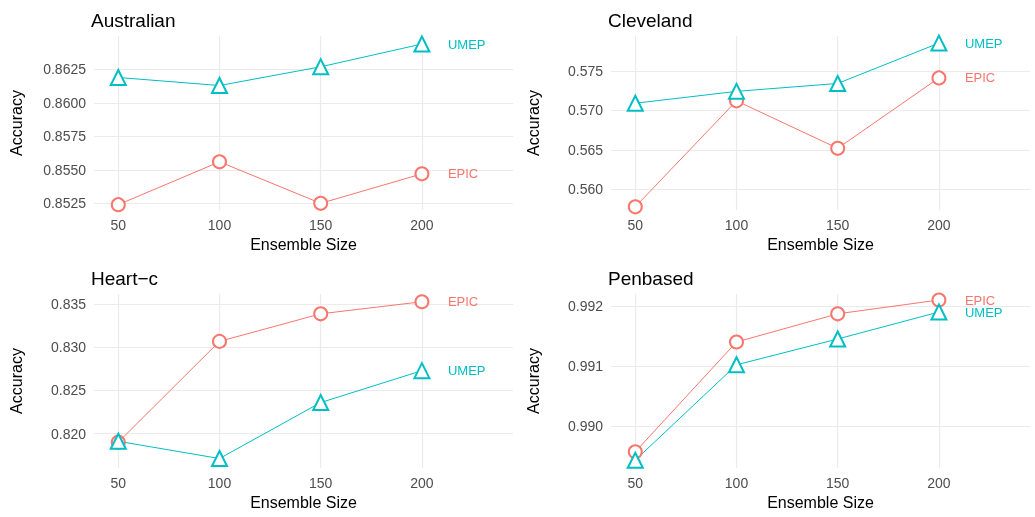 The width and height of the screenshot is (1035, 517). Describe the element at coordinates (68, 347) in the screenshot. I see `y-tick-label: 0.830` at that location.